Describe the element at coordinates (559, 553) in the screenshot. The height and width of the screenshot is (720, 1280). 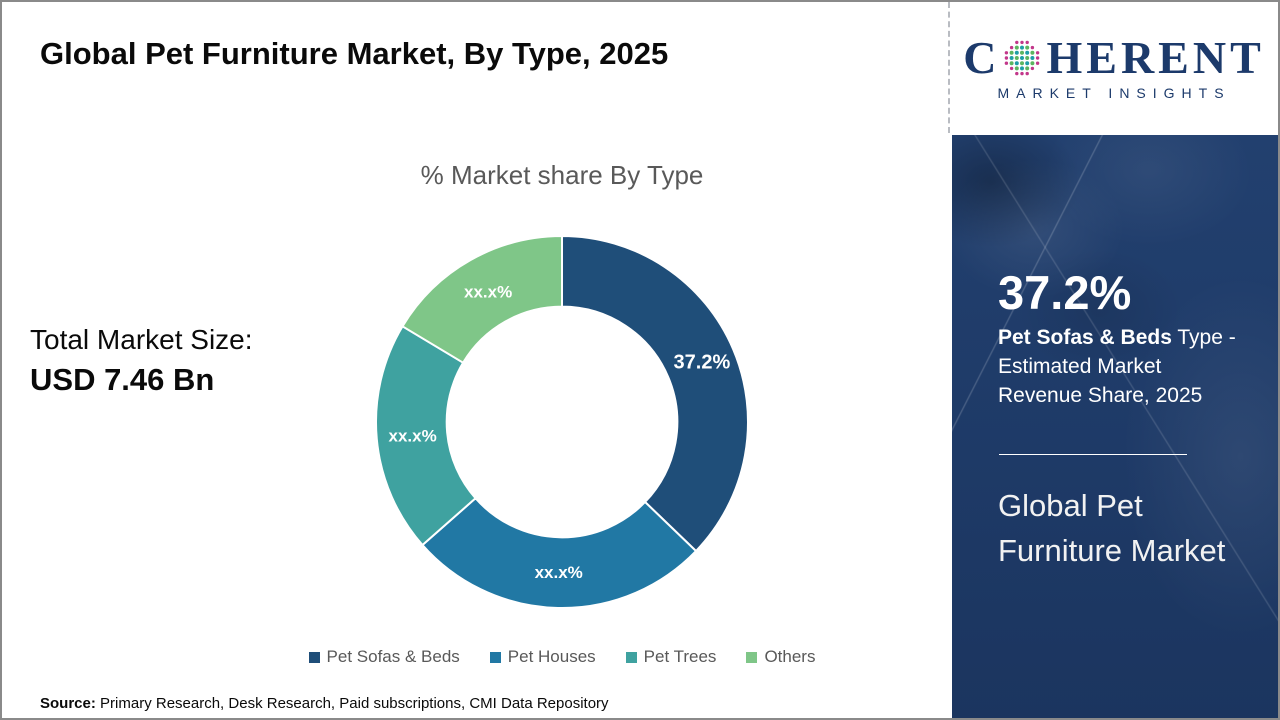
I see `donut-slice-pet-houses` at that location.